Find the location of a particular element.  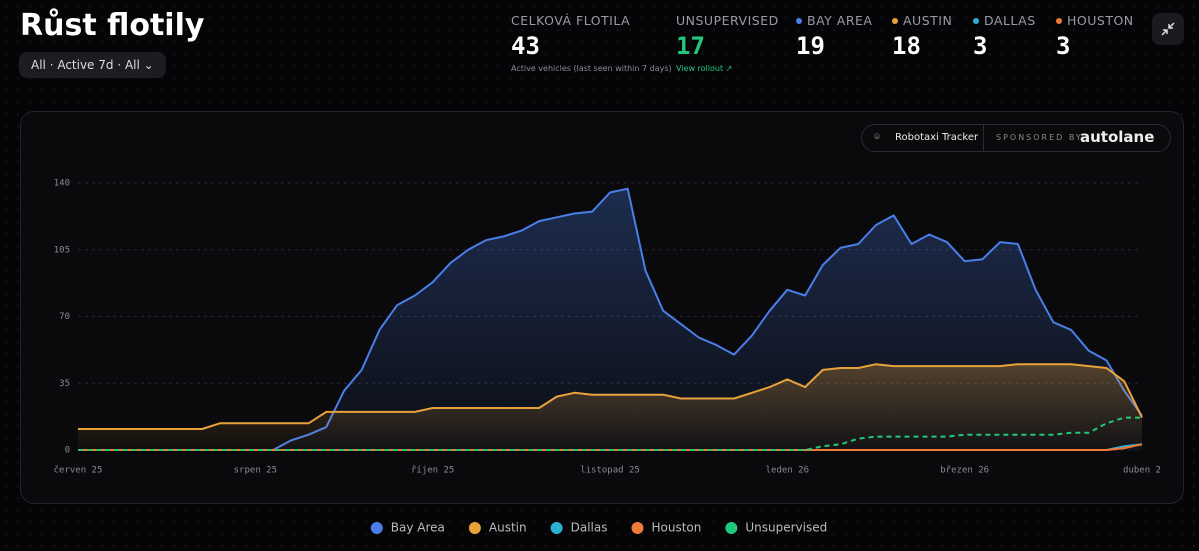

filter-button: All · Active 7d · All ⌄ is located at coordinates (92, 65).